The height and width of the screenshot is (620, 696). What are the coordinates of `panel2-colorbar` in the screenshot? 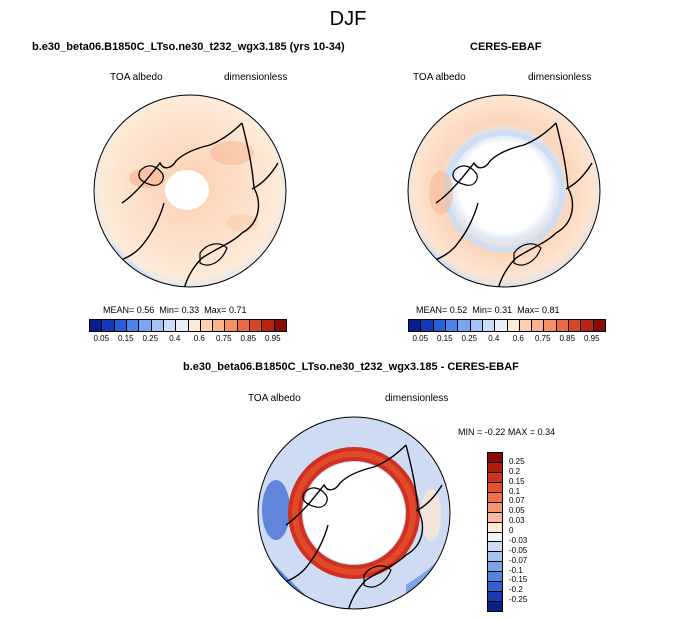 It's located at (507, 325).